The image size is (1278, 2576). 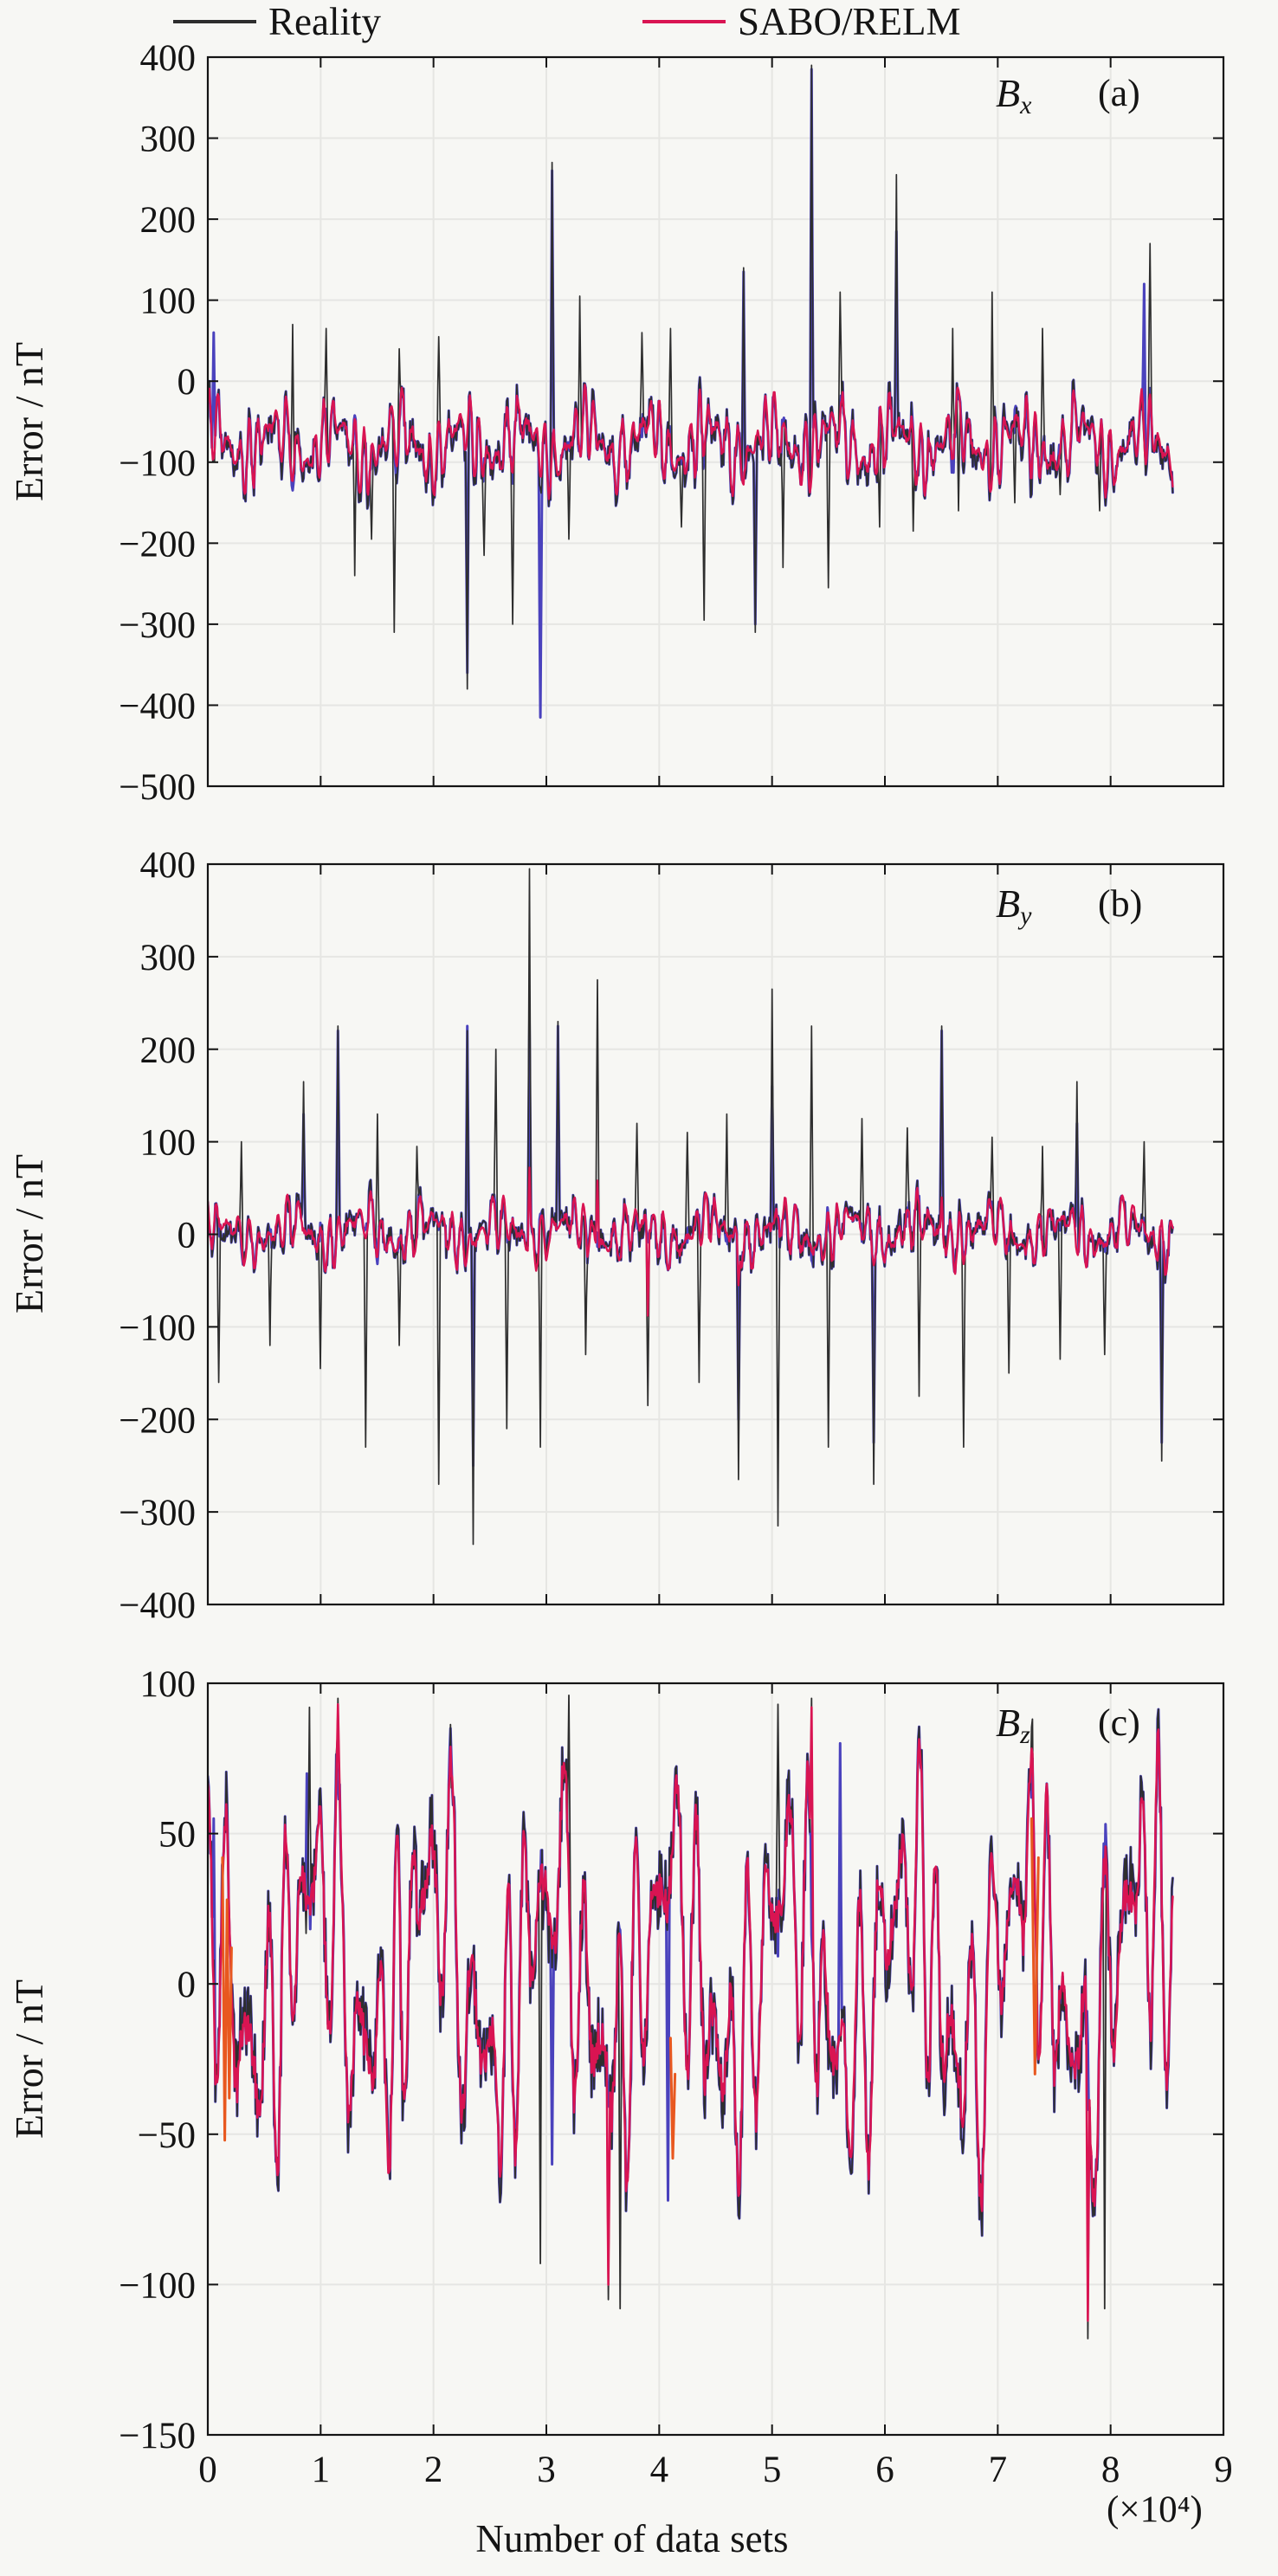 What do you see at coordinates (849, 21) in the screenshot?
I see `legend-label-sabo-relm: SABO/RELM` at bounding box center [849, 21].